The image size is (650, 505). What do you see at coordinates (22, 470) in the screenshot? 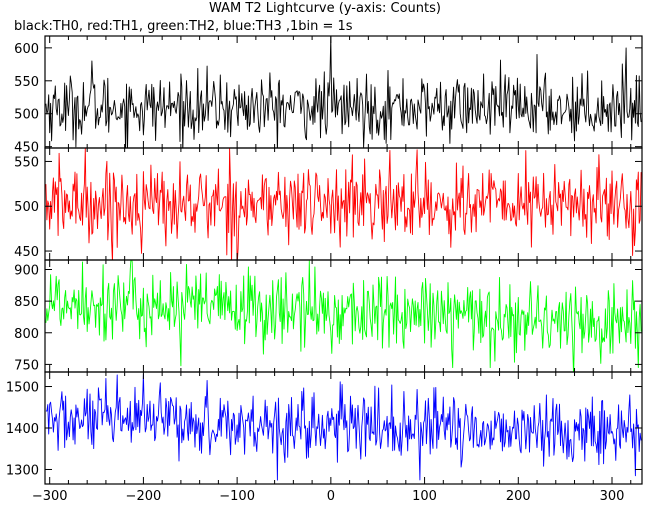
I see `y-tick-label: 1300` at bounding box center [22, 470].